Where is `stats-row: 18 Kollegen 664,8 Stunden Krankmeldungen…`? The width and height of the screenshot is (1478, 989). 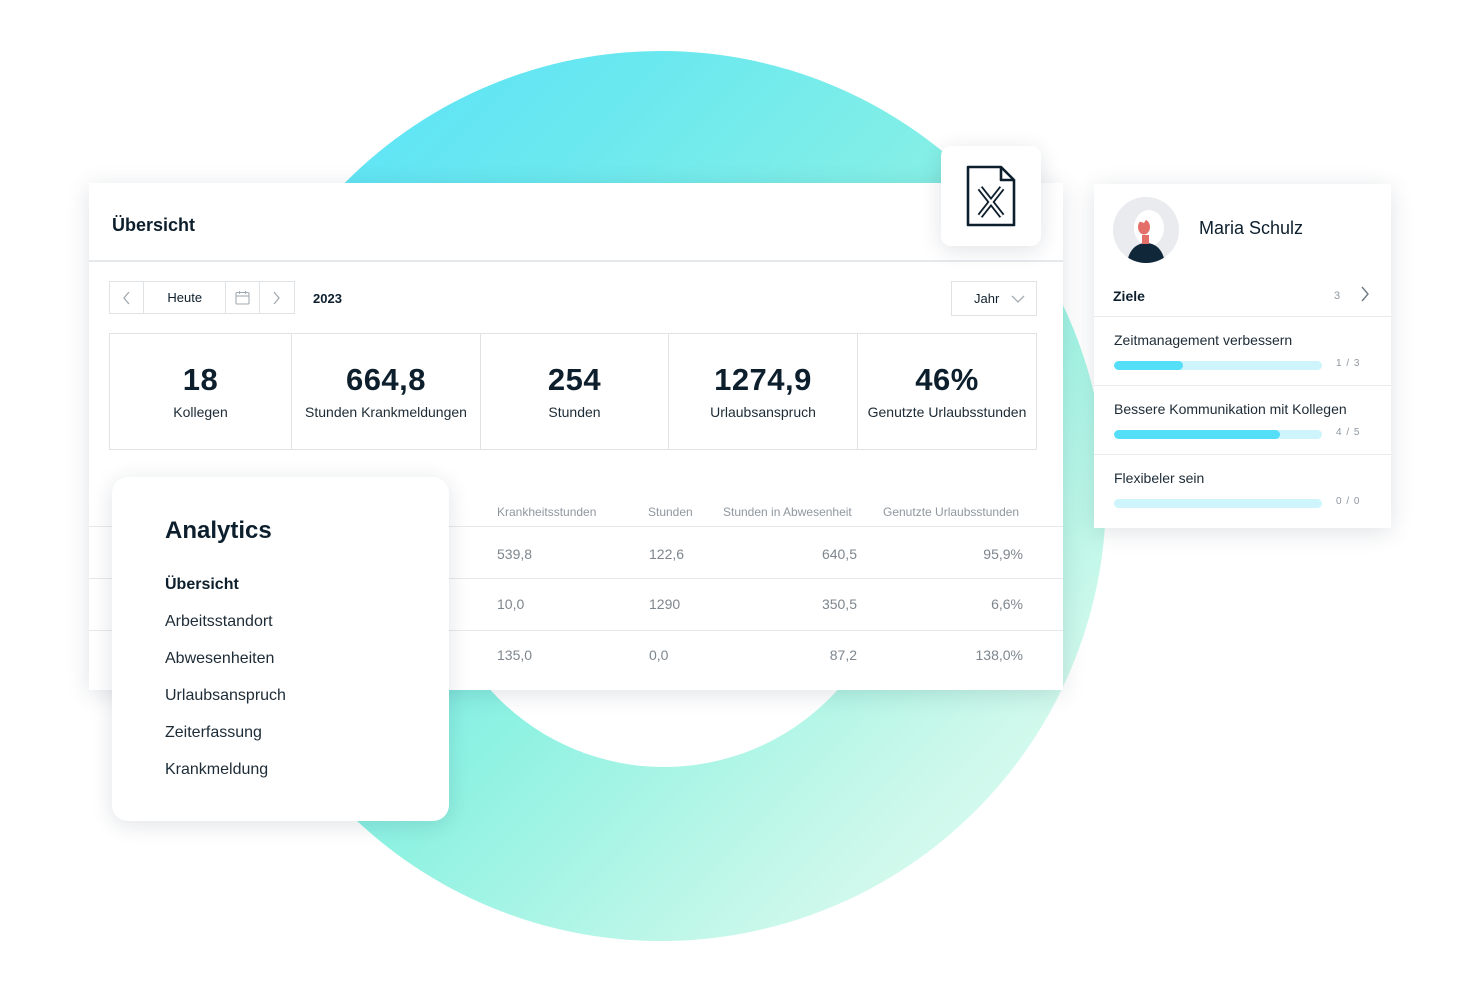 stats-row: 18 Kollegen 664,8 Stunden Krankmeldungen… is located at coordinates (573, 391).